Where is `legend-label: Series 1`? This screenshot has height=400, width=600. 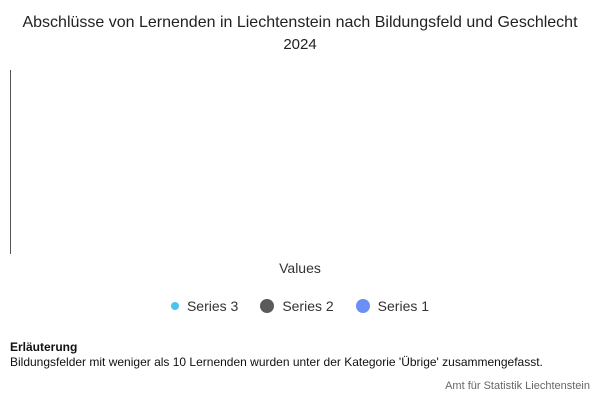 legend-label: Series 1 is located at coordinates (403, 306).